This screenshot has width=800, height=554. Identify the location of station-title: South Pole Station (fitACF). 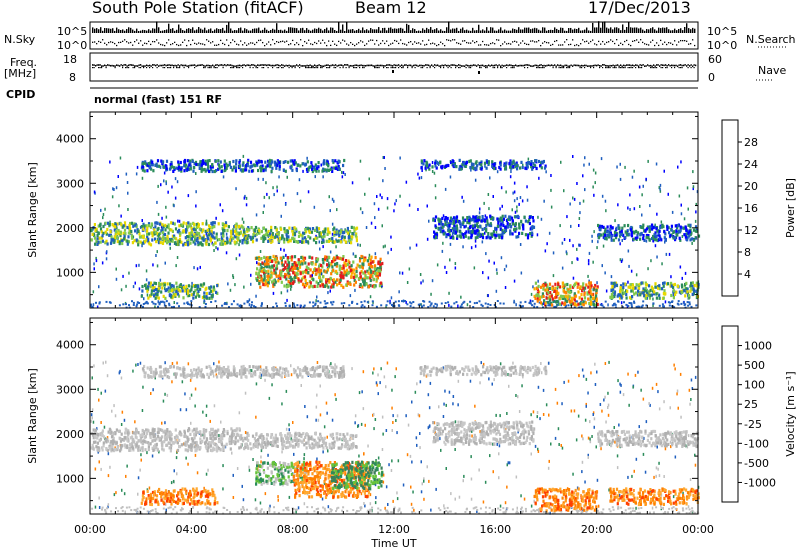
(198, 8).